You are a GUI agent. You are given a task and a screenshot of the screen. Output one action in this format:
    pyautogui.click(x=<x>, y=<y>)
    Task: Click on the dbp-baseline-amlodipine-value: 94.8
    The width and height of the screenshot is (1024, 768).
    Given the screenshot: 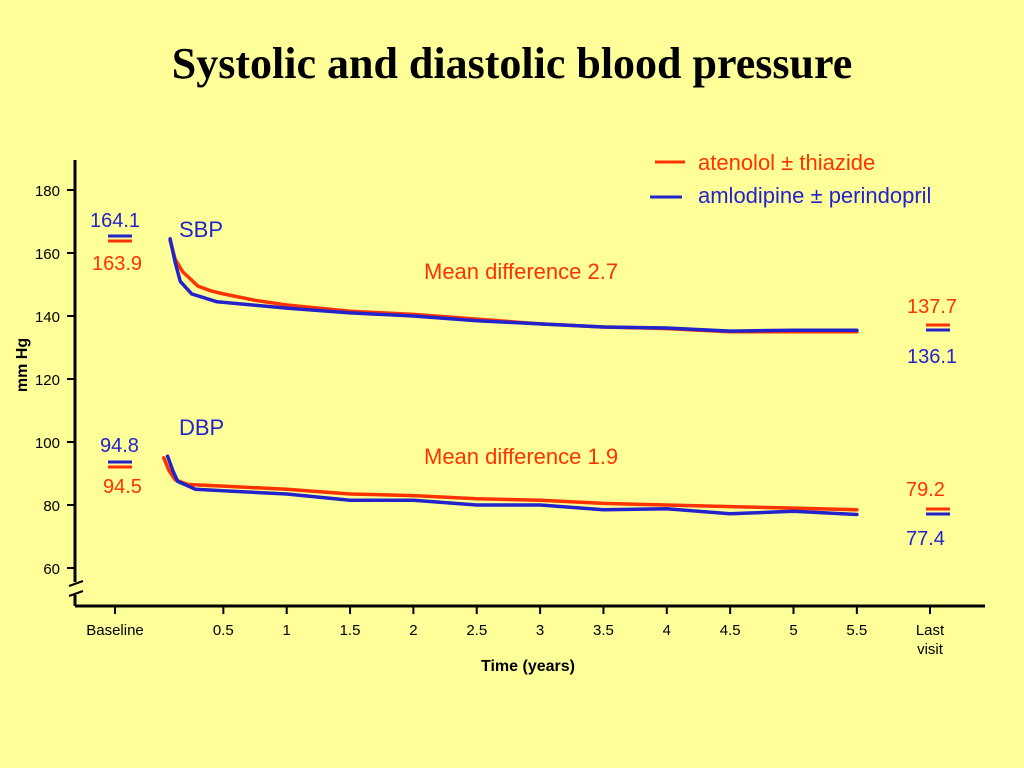 What is the action you would take?
    pyautogui.click(x=119, y=446)
    